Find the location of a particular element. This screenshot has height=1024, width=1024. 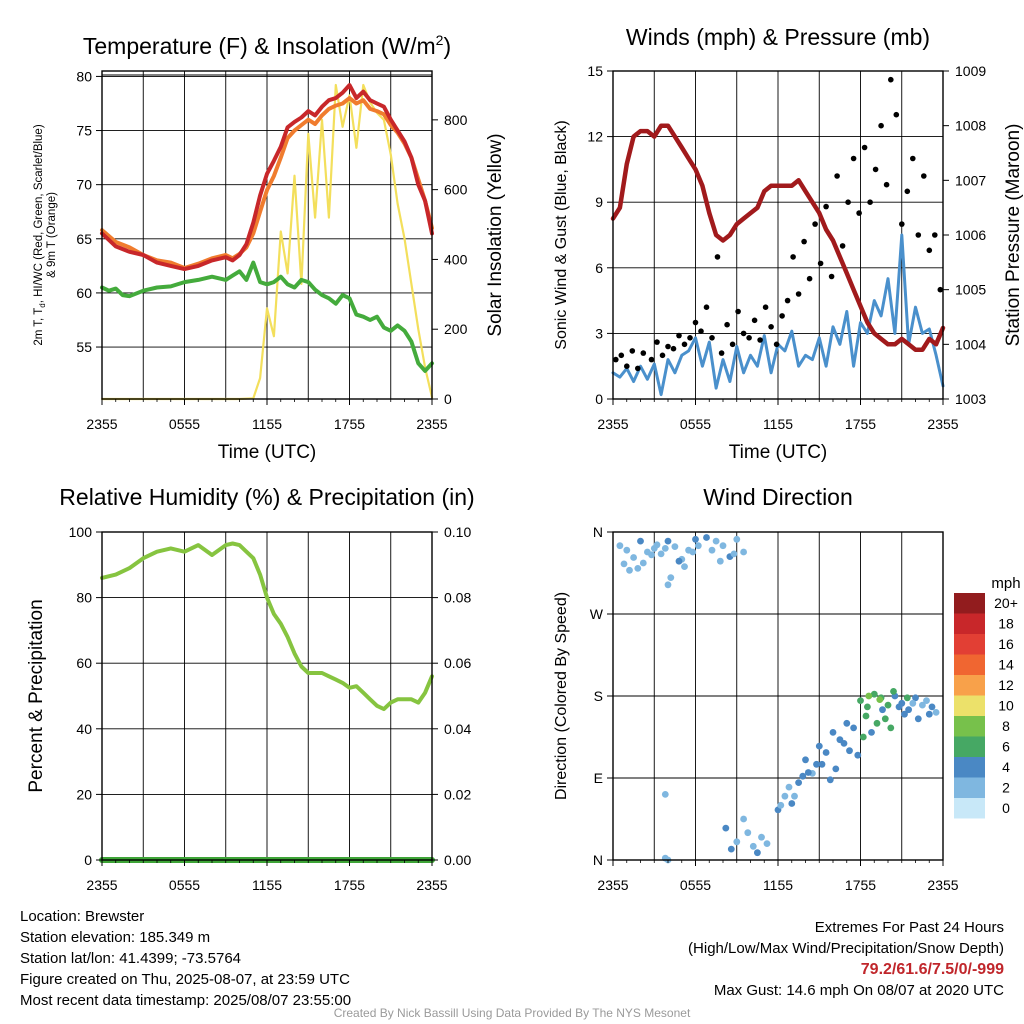

dir-ylabel: Direction (Colored By Speed) is located at coordinates (561, 696).